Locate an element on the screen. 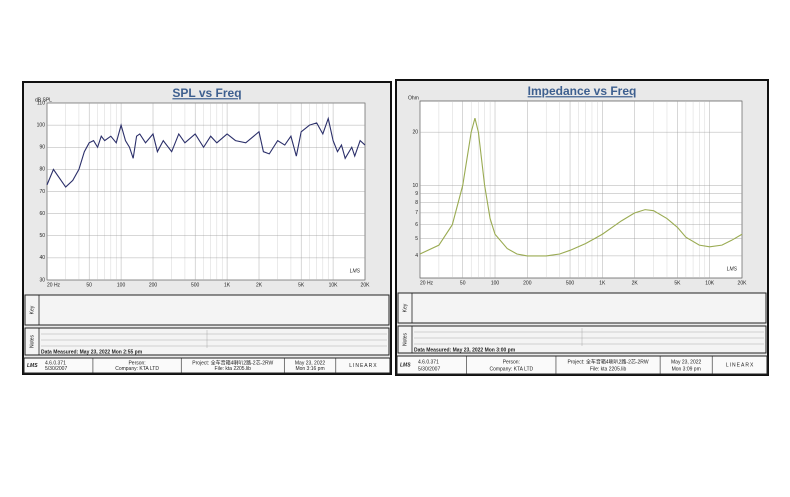 Image resolution: width=790 pixels, height=497 pixels. y-tick-label: 50 is located at coordinates (42, 236).